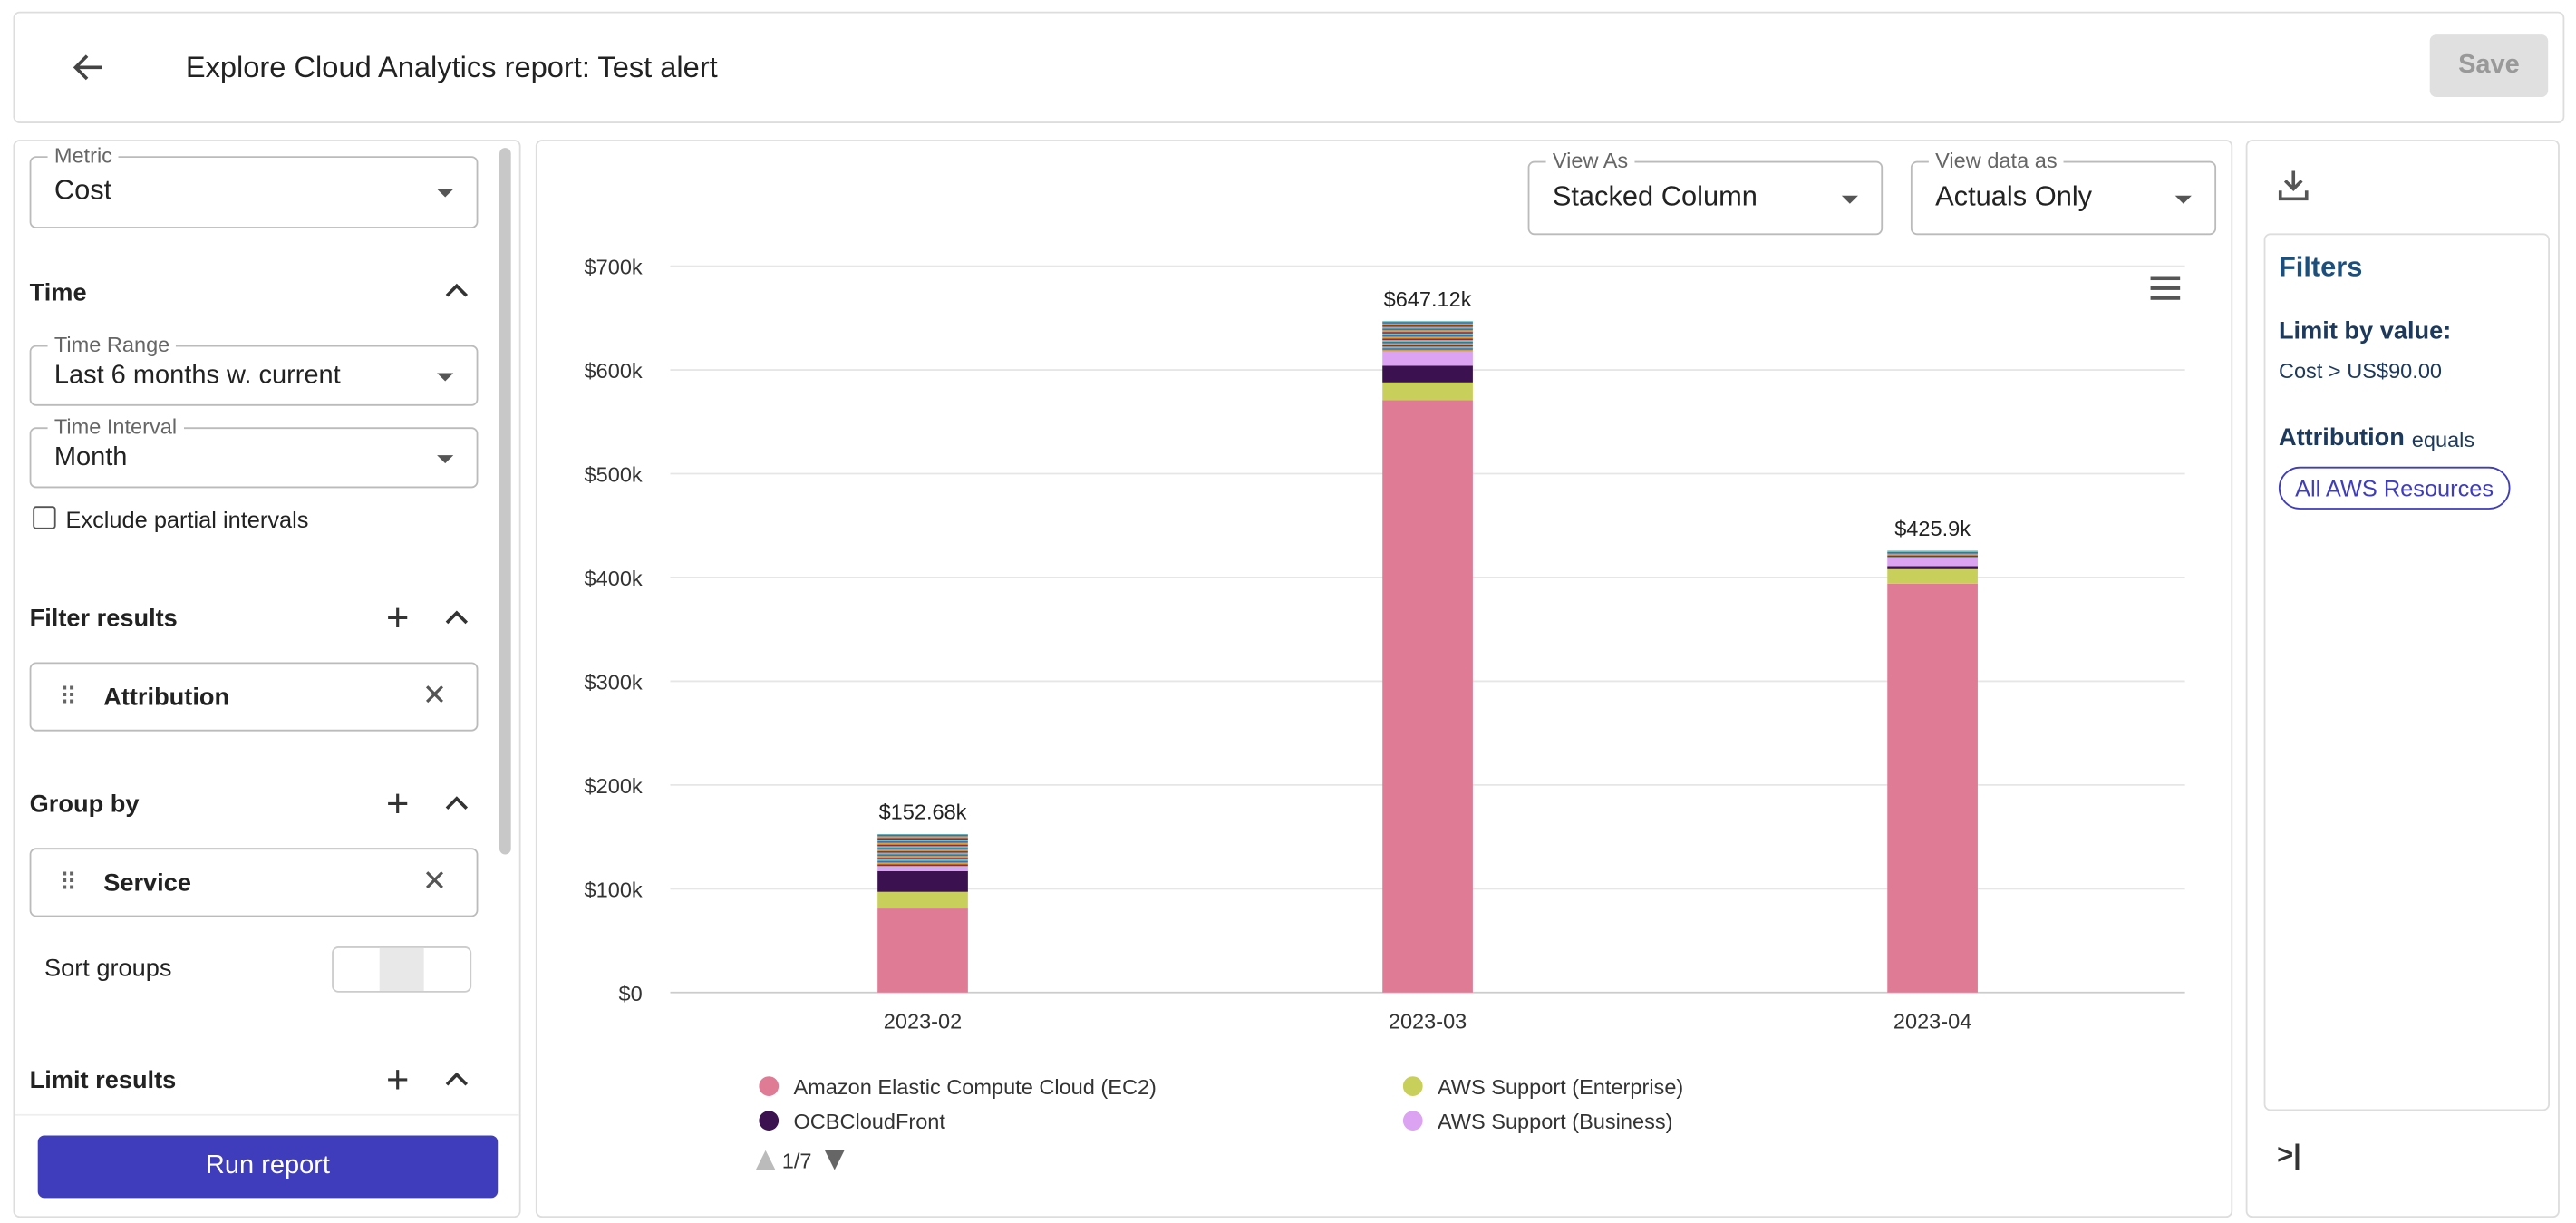 The height and width of the screenshot is (1223, 2576). Describe the element at coordinates (254, 697) in the screenshot. I see `filter-chip: ⠿ Attribution ✕` at that location.